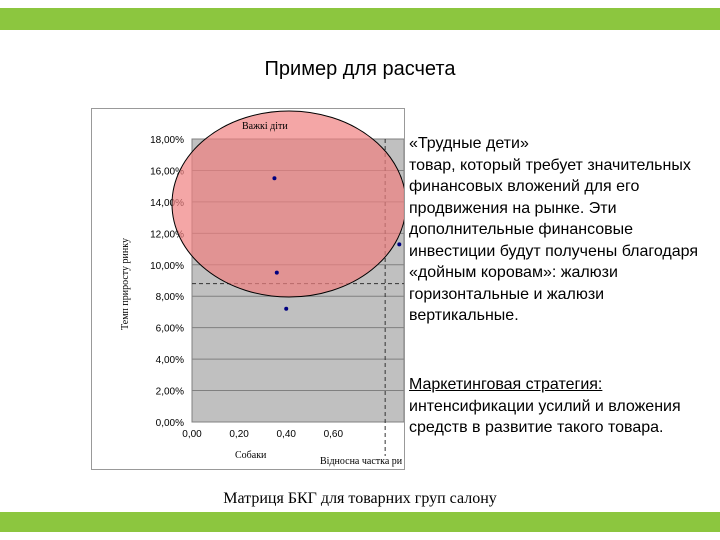 The width and height of the screenshot is (720, 540). What do you see at coordinates (167, 234) in the screenshot?
I see `y-tick-label: 12,00%` at bounding box center [167, 234].